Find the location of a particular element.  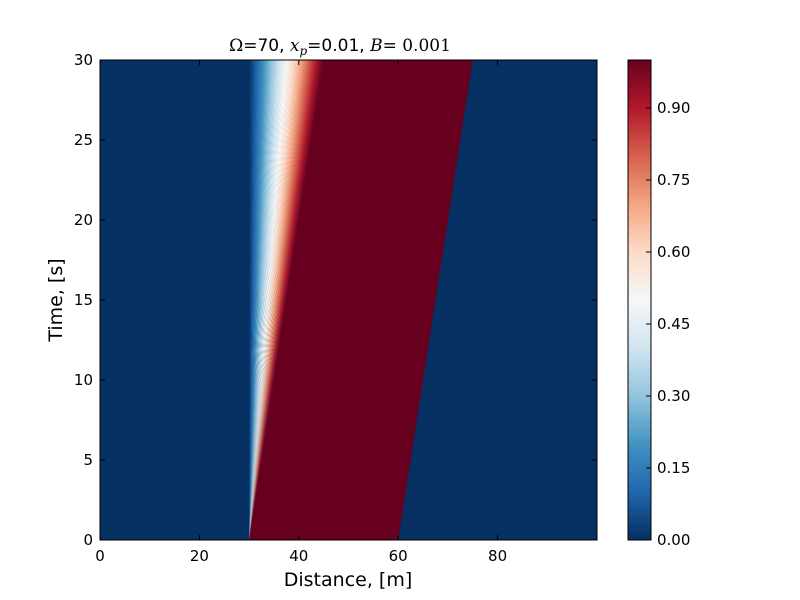

x-tick-label: 20 is located at coordinates (199, 556).